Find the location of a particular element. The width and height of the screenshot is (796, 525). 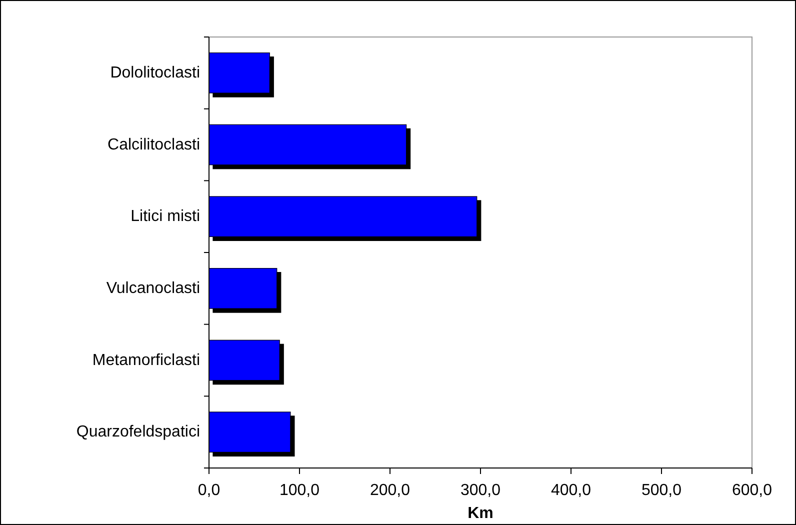

y-tick-label: Litici misti is located at coordinates (165, 217).